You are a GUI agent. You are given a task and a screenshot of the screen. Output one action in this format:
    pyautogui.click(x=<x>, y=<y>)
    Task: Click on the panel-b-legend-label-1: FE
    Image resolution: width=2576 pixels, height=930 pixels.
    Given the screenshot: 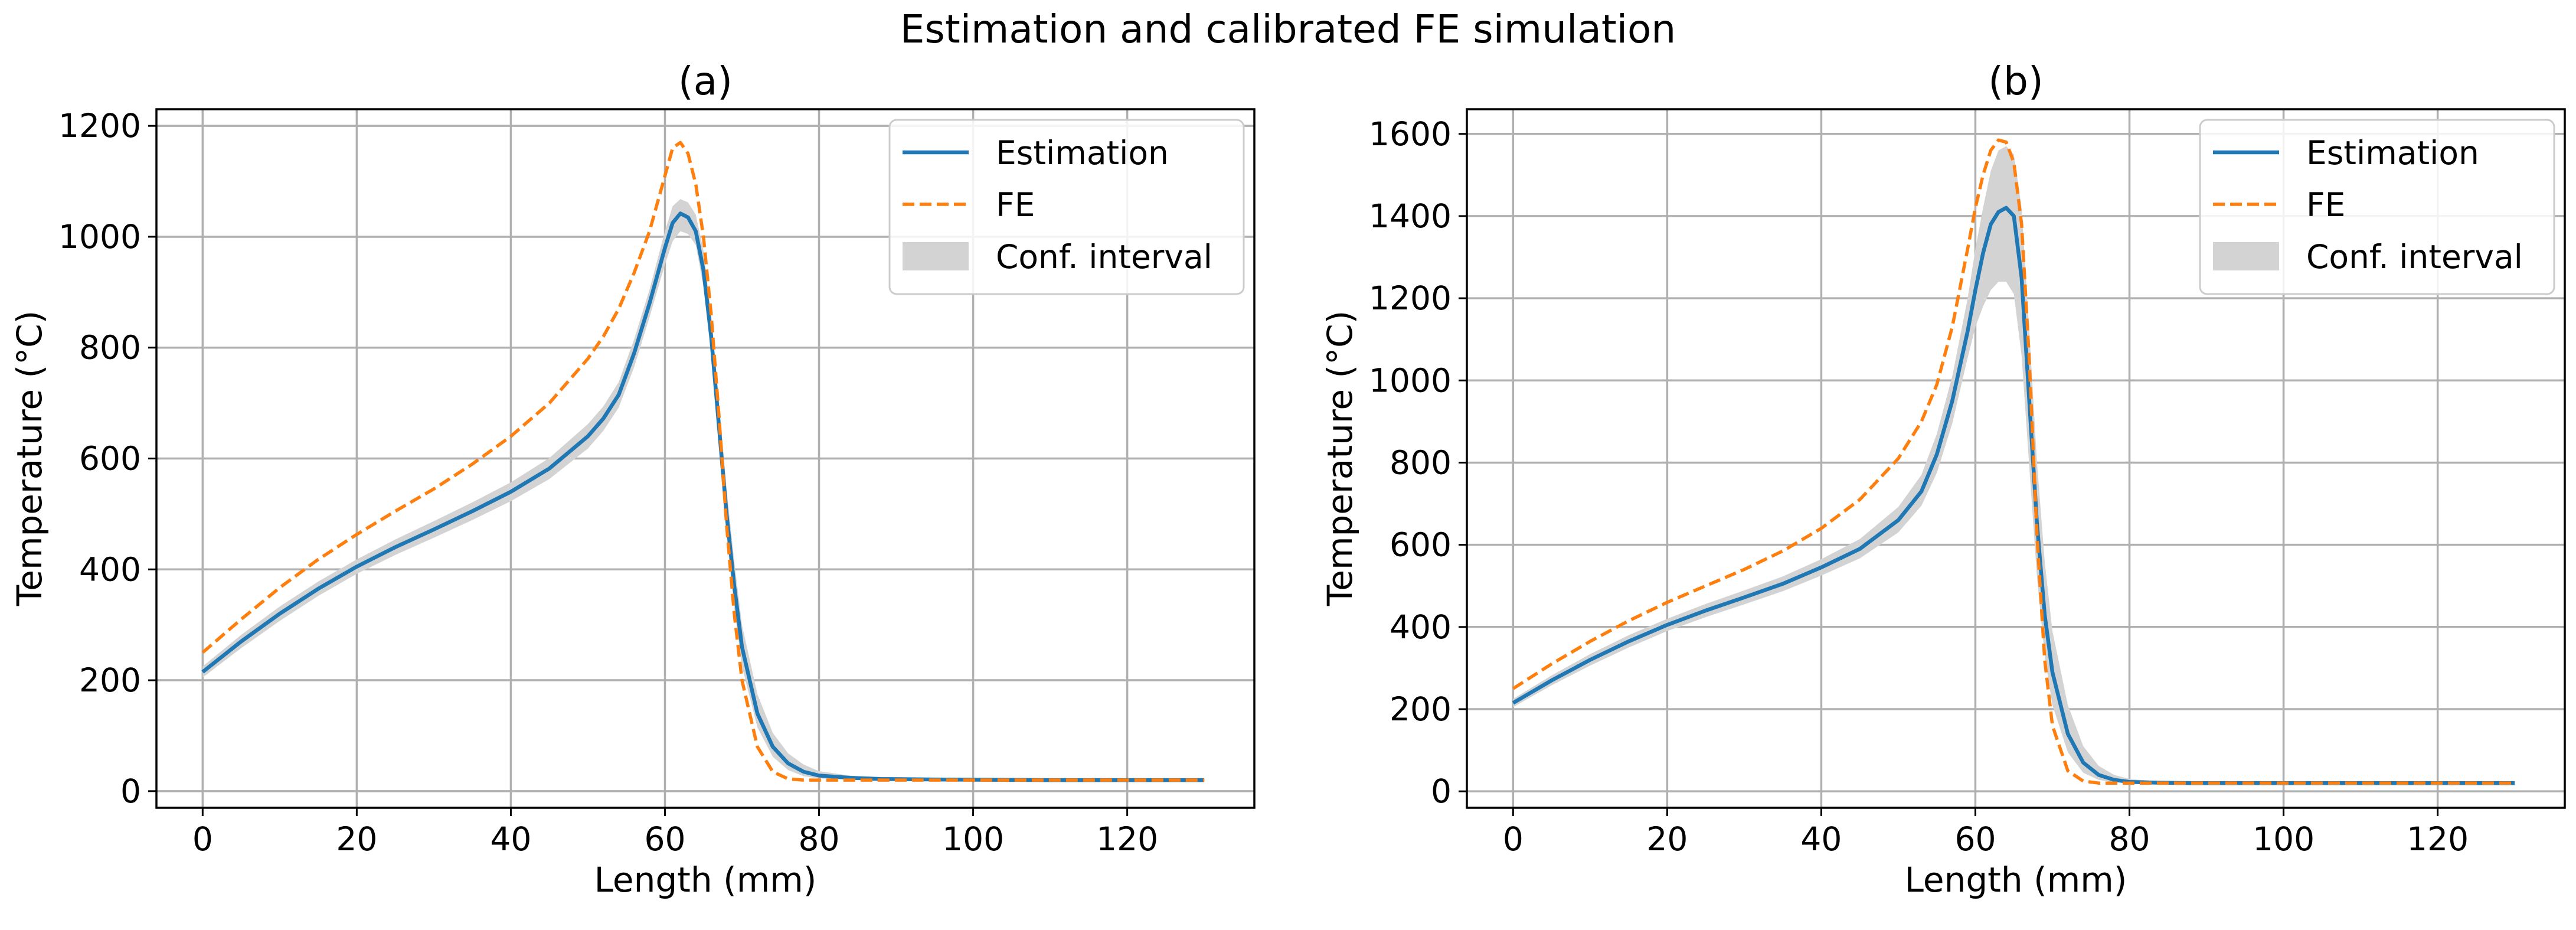 What is the action you would take?
    pyautogui.click(x=2325, y=205)
    